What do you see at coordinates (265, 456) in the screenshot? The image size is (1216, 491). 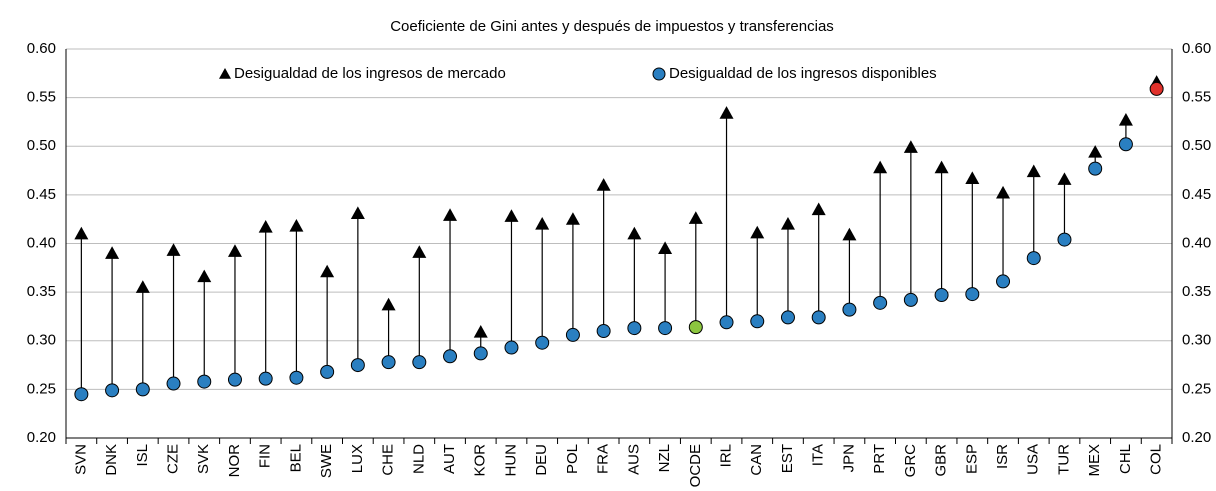 I see `x-tick-label: FIN` at bounding box center [265, 456].